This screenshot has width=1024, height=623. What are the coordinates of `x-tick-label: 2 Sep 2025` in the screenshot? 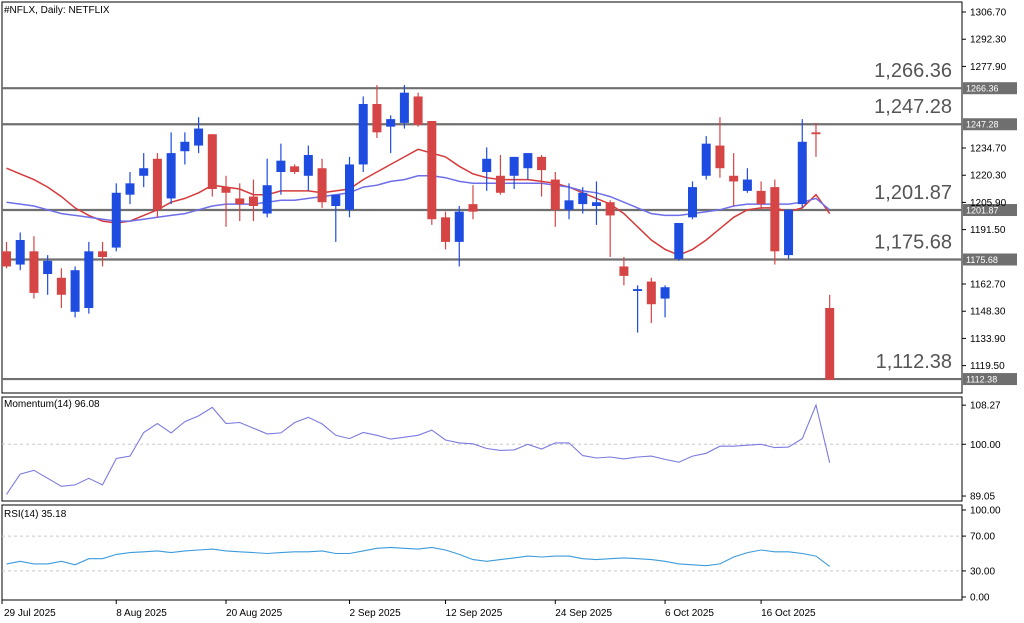 It's located at (376, 613).